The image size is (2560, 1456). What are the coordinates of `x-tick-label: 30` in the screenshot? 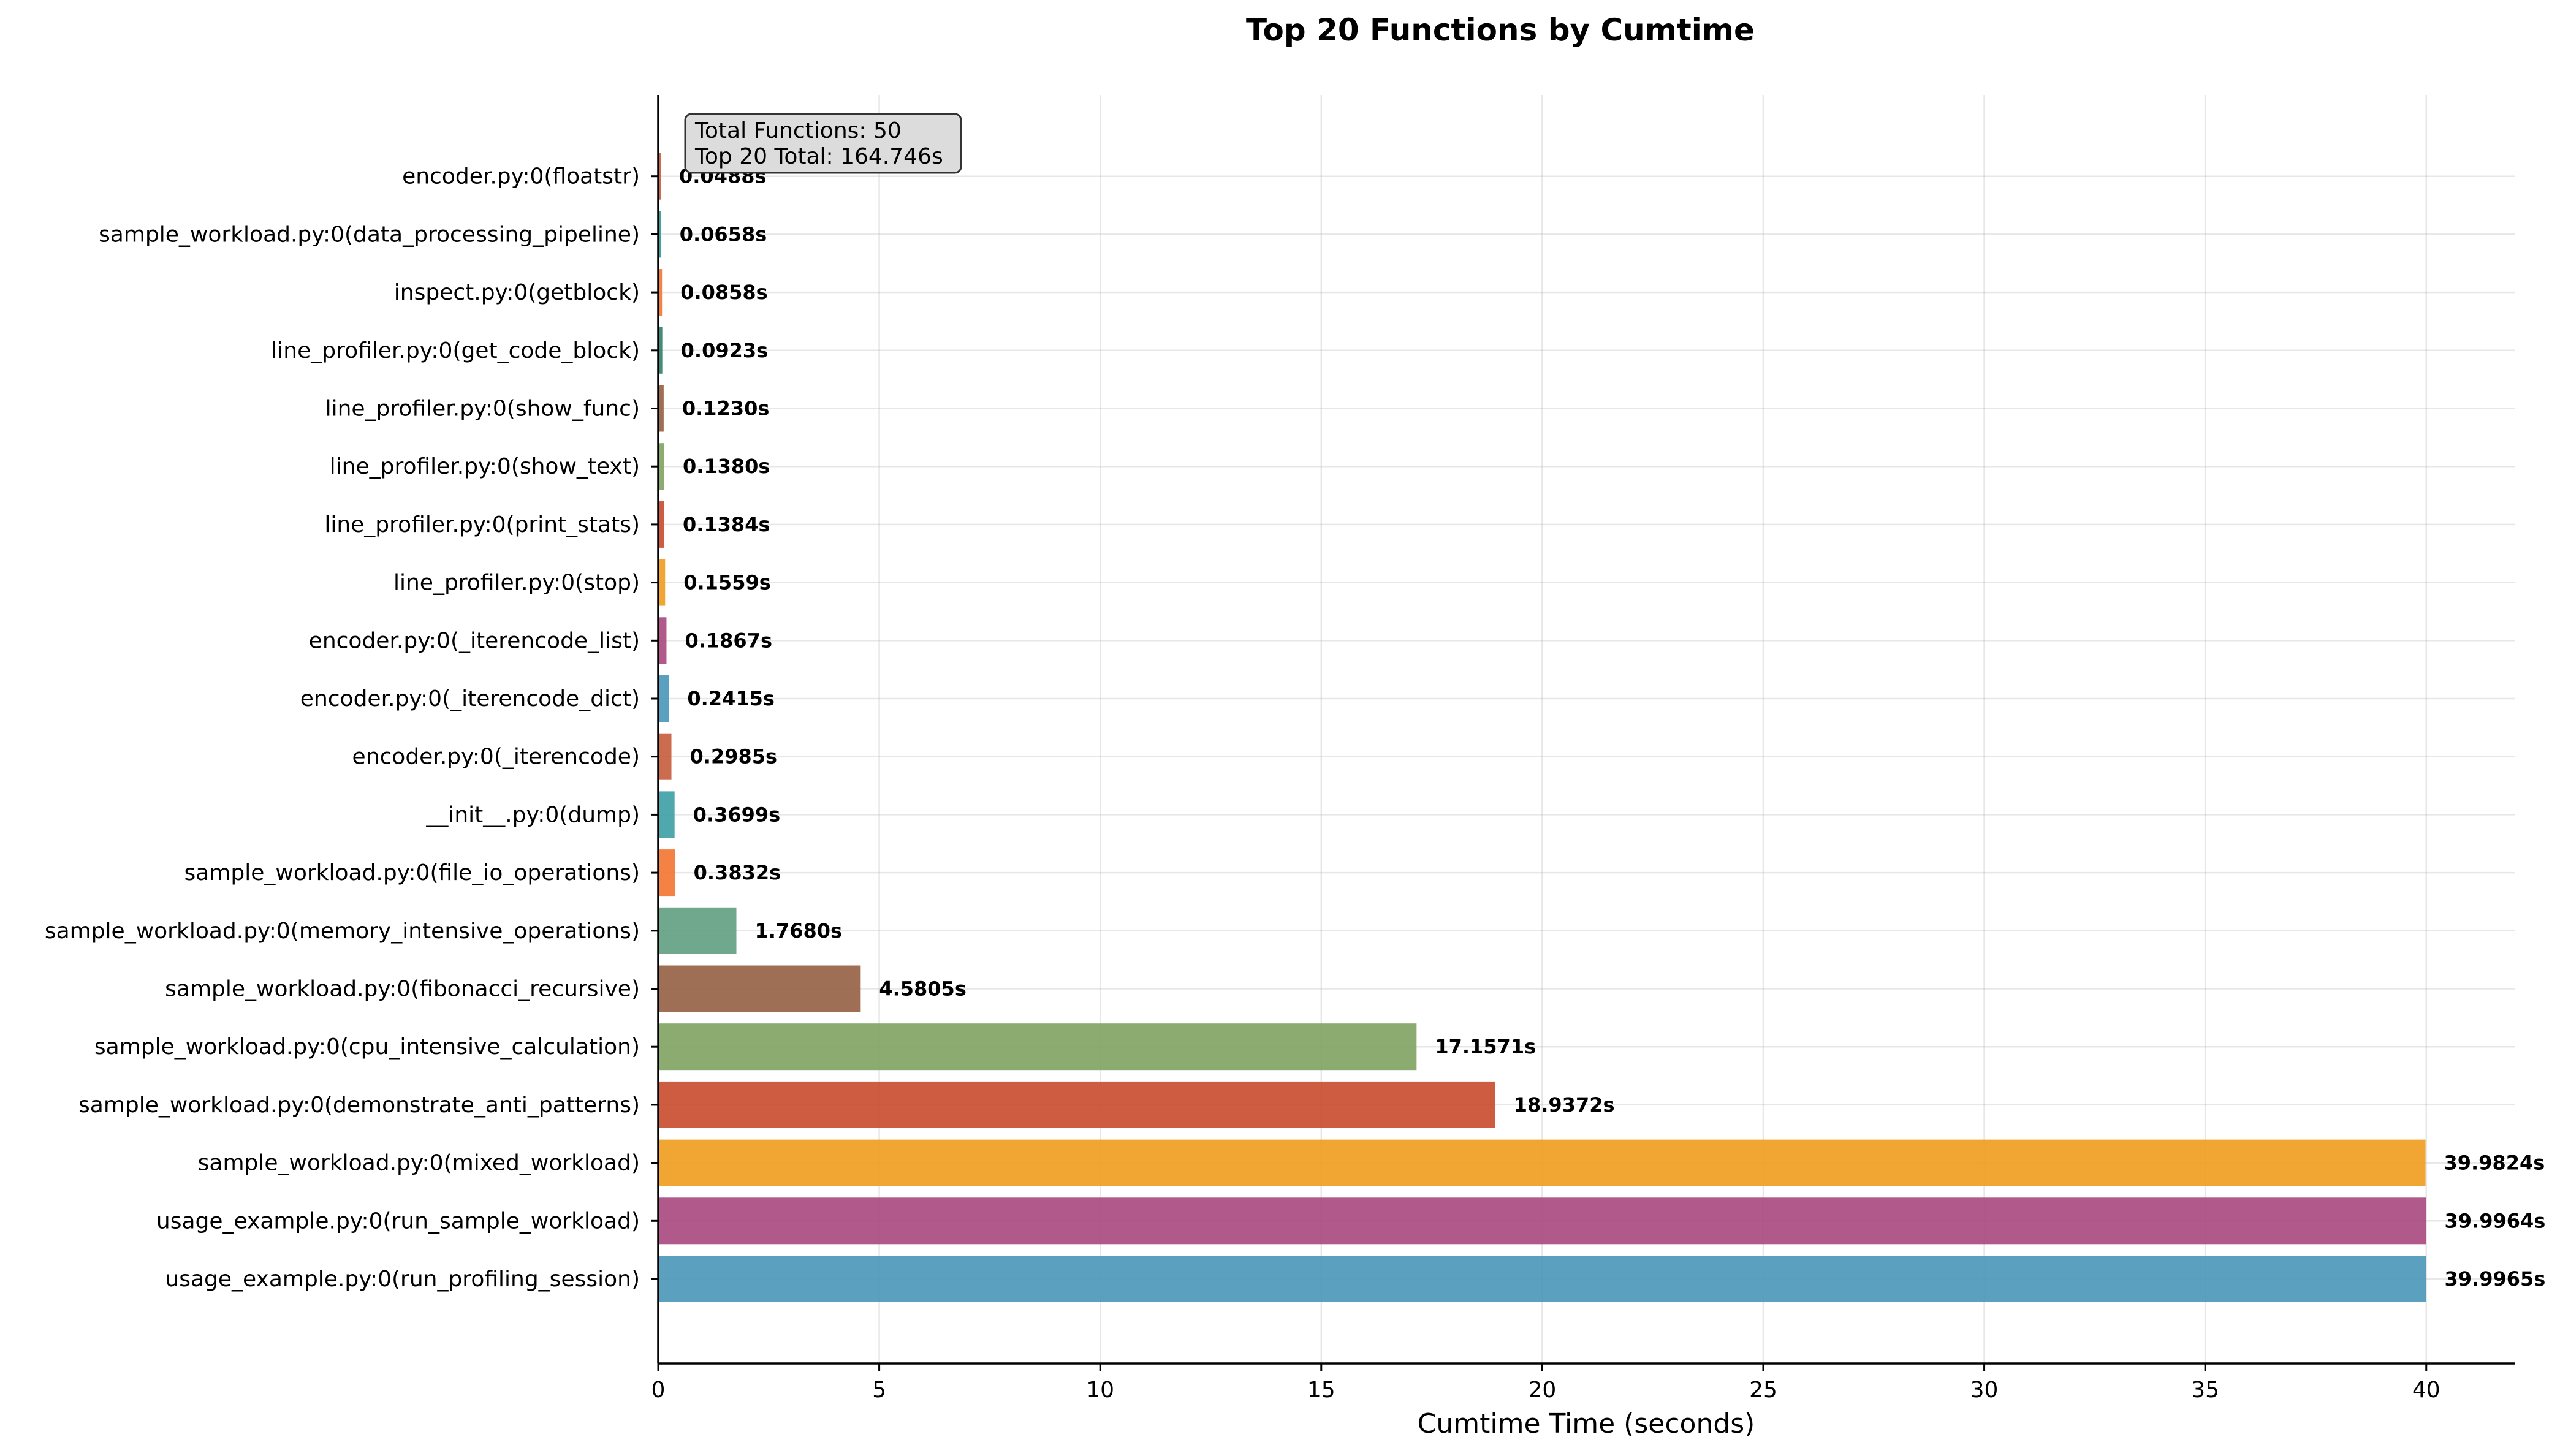 It's located at (1984, 1390).